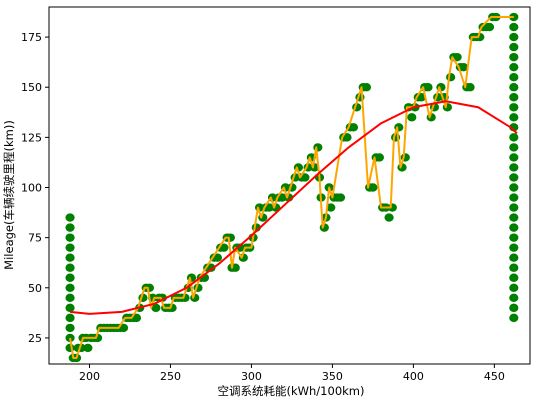 The width and height of the screenshot is (543, 407). I want to click on x-tick-label: 450, so click(494, 376).